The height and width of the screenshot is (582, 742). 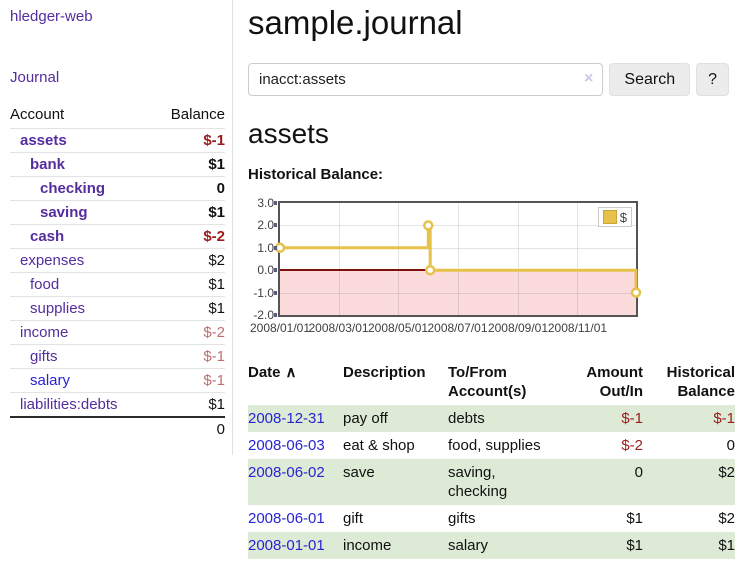 I want to click on balance-series, so click(x=458, y=259).